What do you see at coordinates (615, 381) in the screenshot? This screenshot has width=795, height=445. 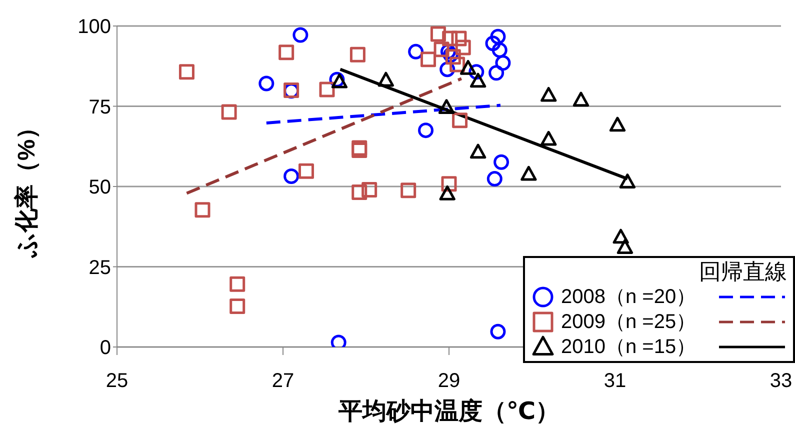 I see `x-tick-label: 31` at bounding box center [615, 381].